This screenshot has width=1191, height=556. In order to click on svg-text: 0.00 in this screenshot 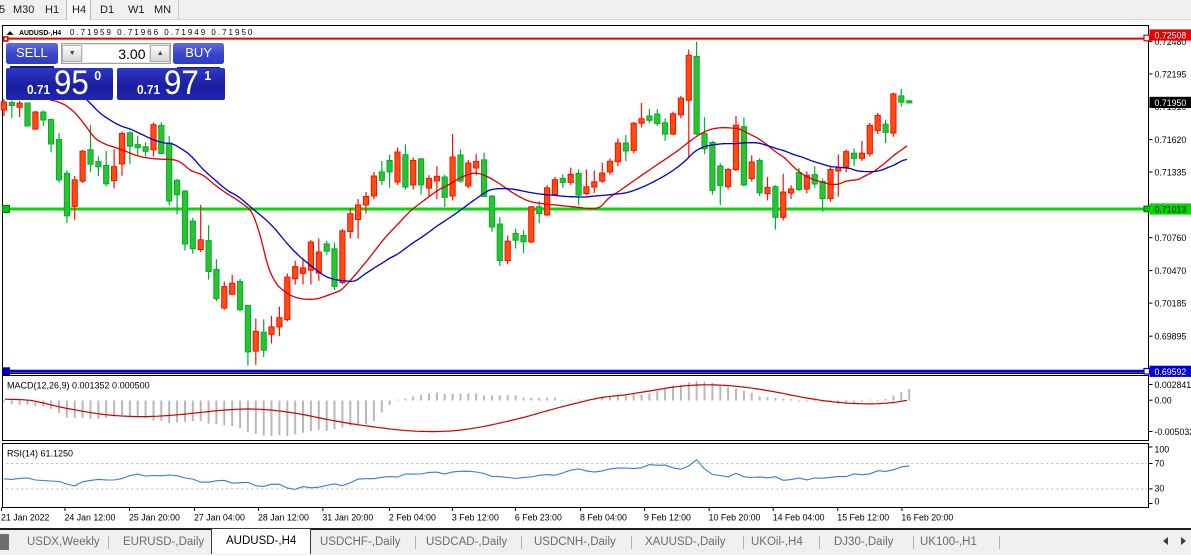, I will do `click(1163, 401)`.